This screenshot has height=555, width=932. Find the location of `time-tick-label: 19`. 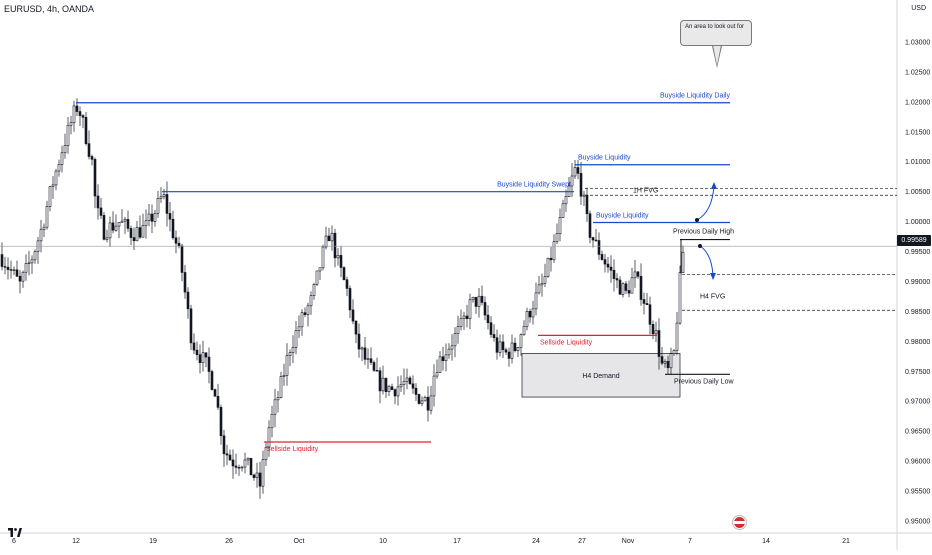

time-tick-label: 19 is located at coordinates (153, 541).